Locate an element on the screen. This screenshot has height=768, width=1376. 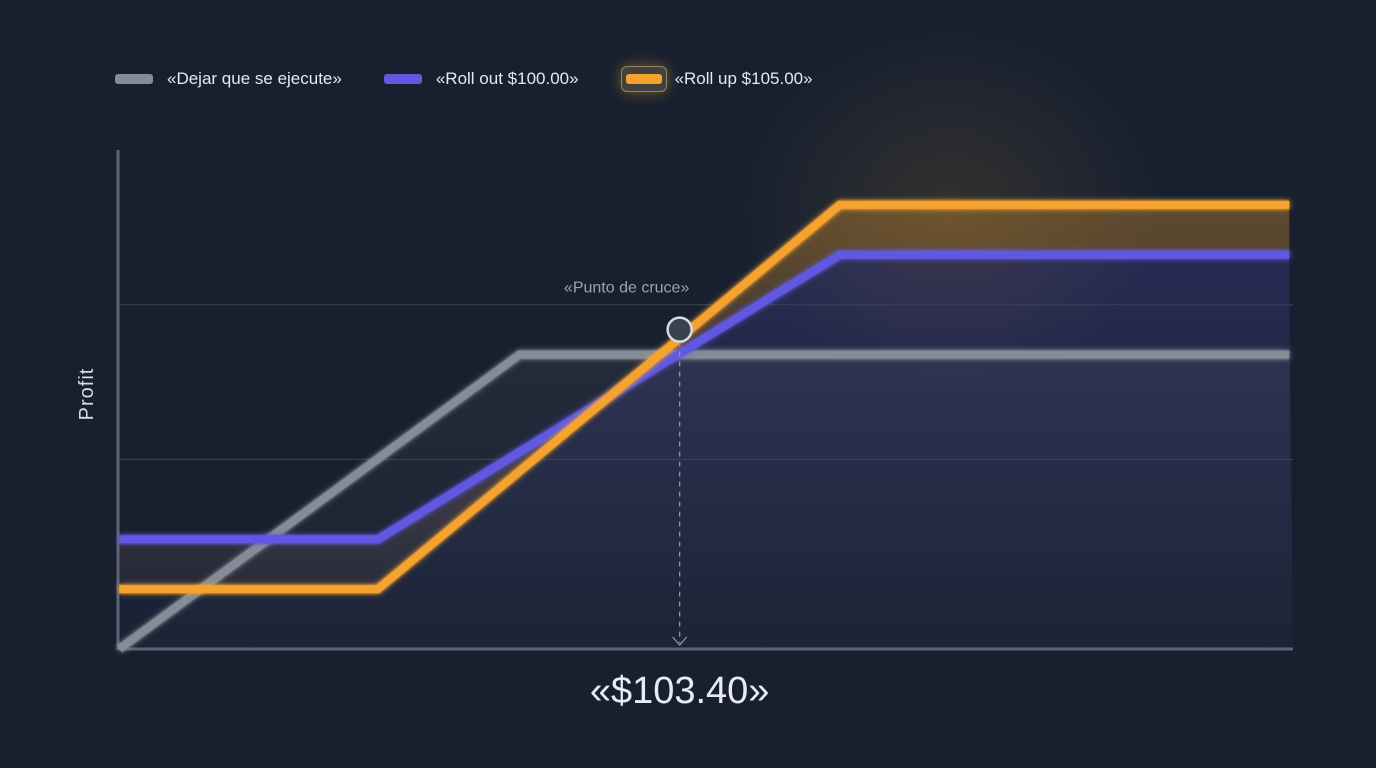
crossover-label: «Punto de cruce» is located at coordinates (627, 288).